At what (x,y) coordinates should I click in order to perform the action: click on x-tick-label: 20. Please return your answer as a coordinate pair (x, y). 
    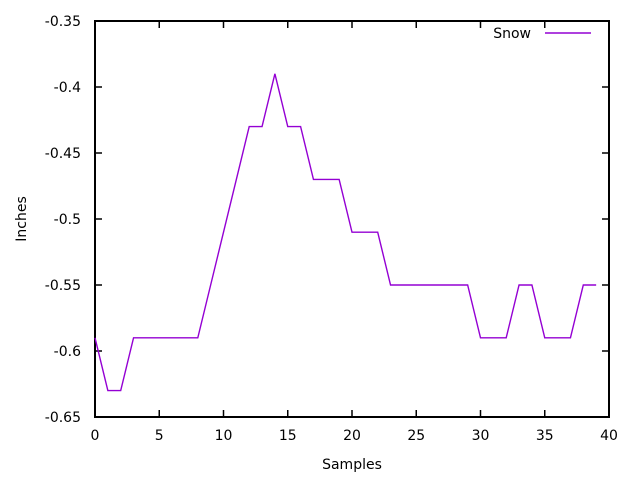
    Looking at the image, I should click on (352, 436).